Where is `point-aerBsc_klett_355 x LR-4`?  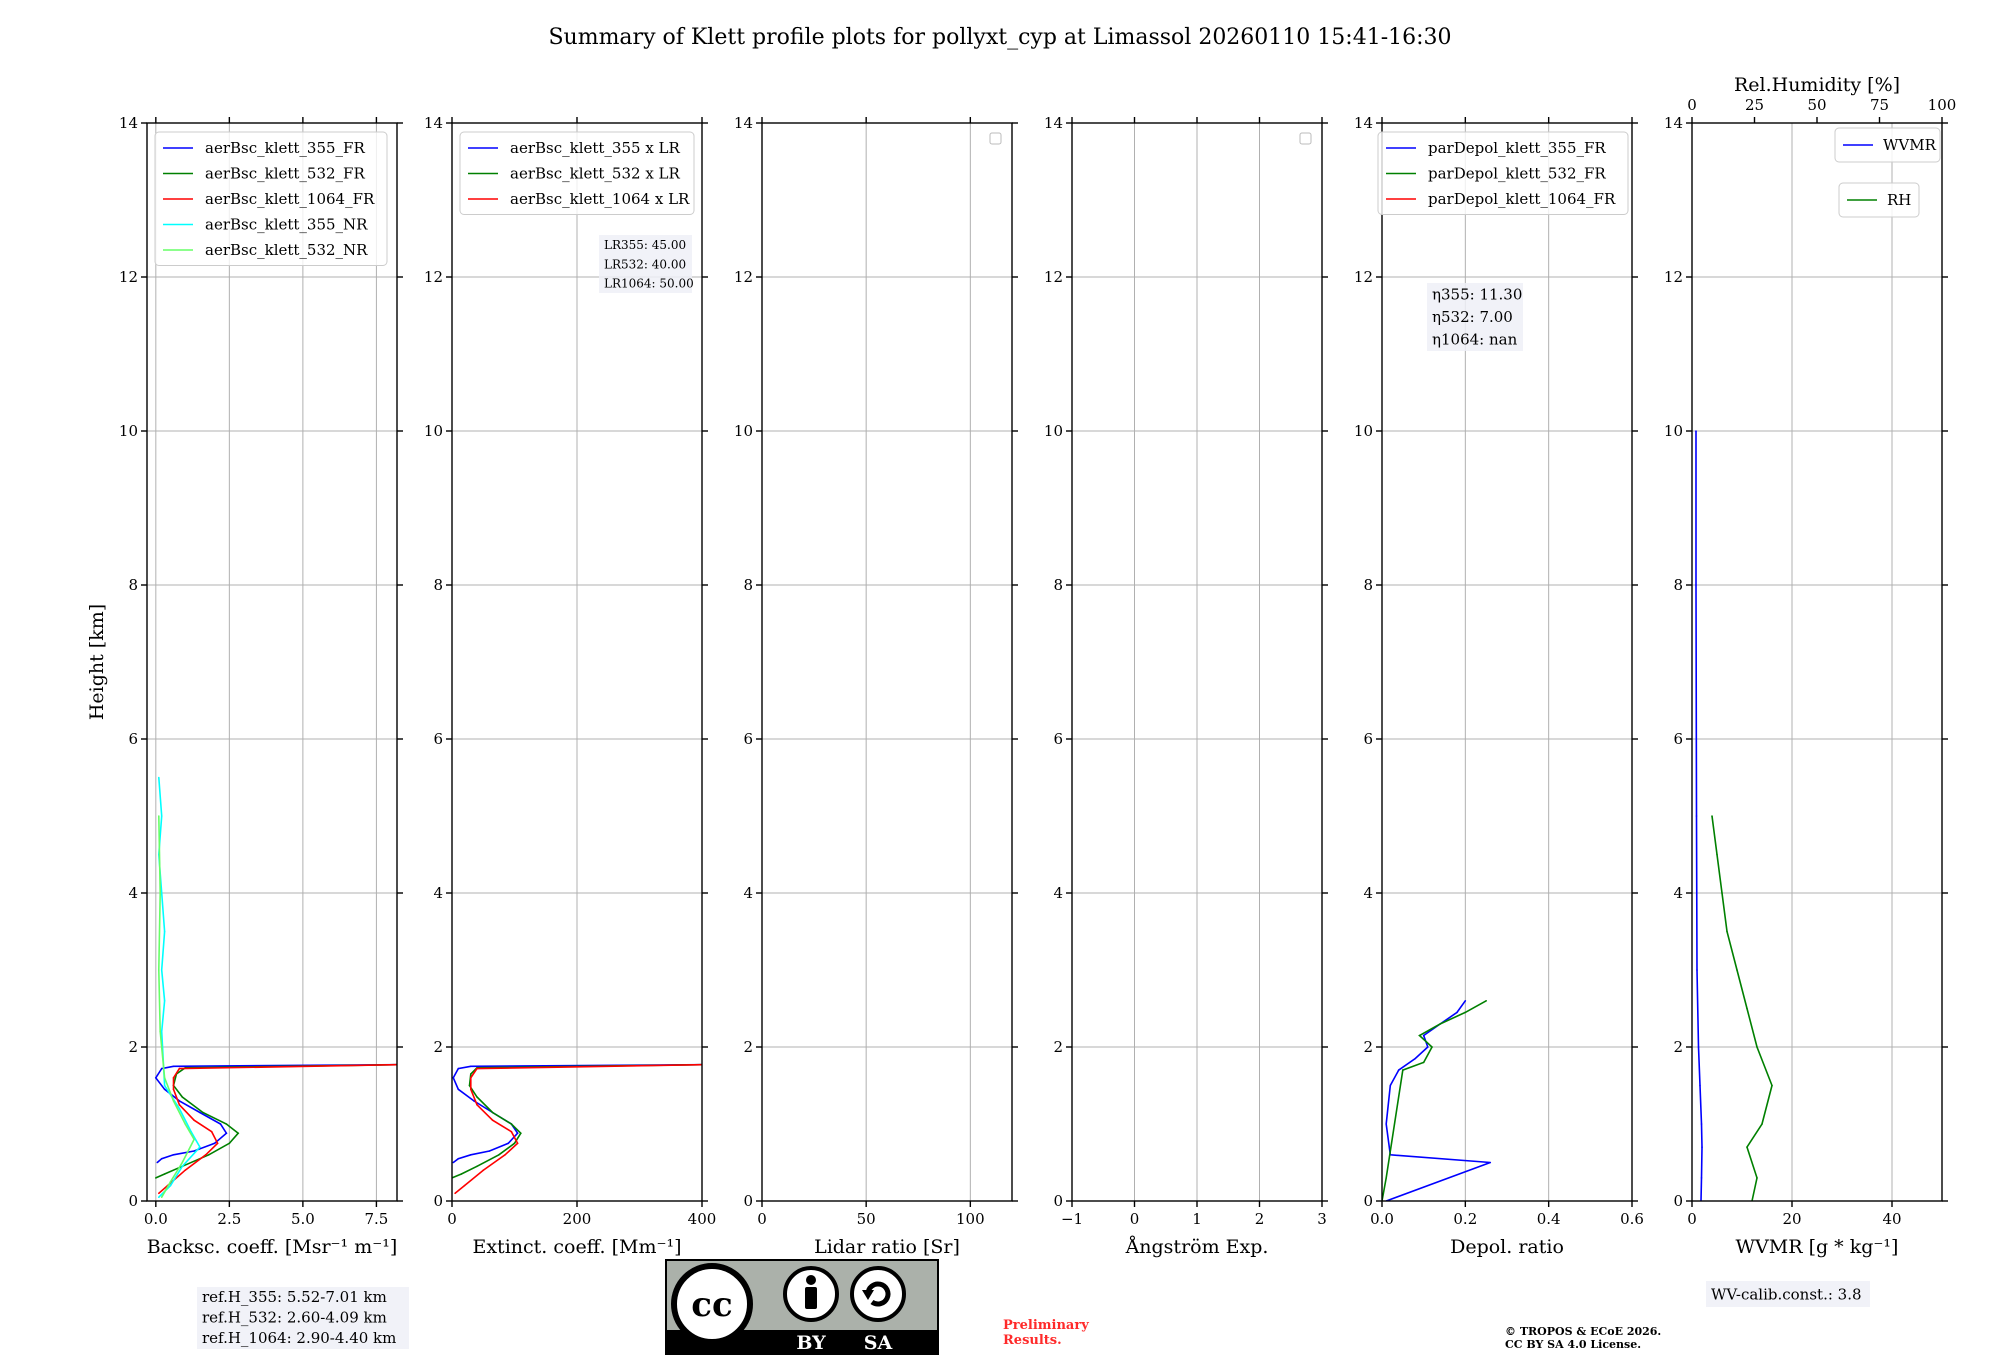
point-aerBsc_klett_355 x LR-4 is located at coordinates (508, 1143).